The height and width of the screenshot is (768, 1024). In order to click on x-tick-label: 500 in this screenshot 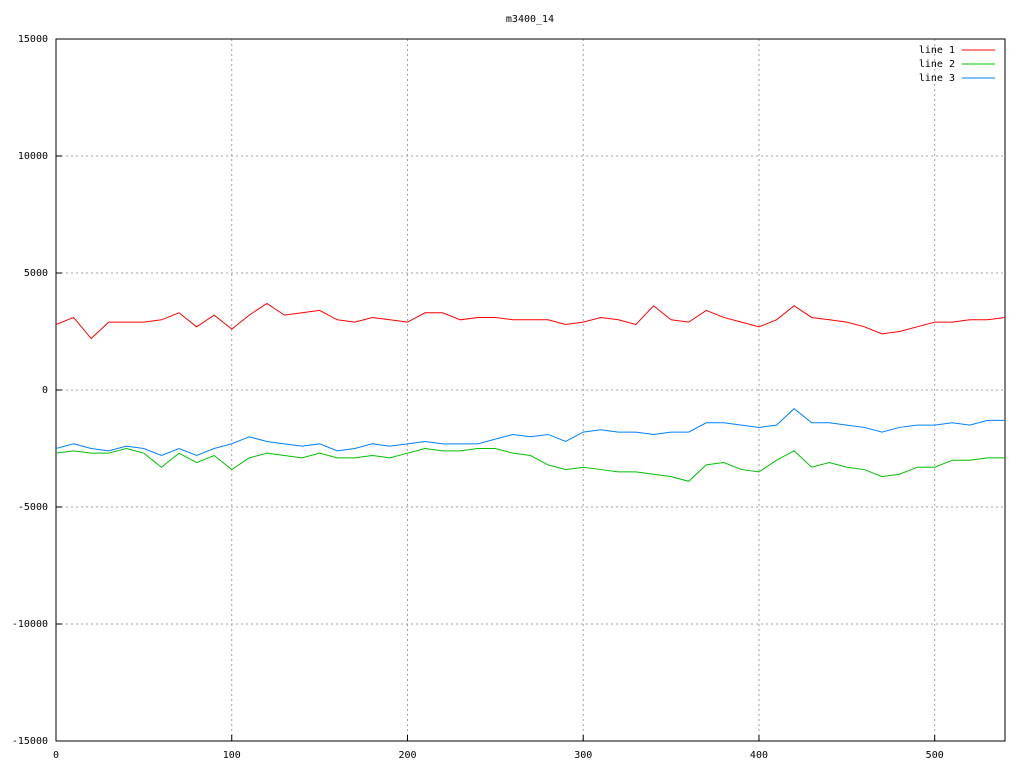, I will do `click(935, 755)`.